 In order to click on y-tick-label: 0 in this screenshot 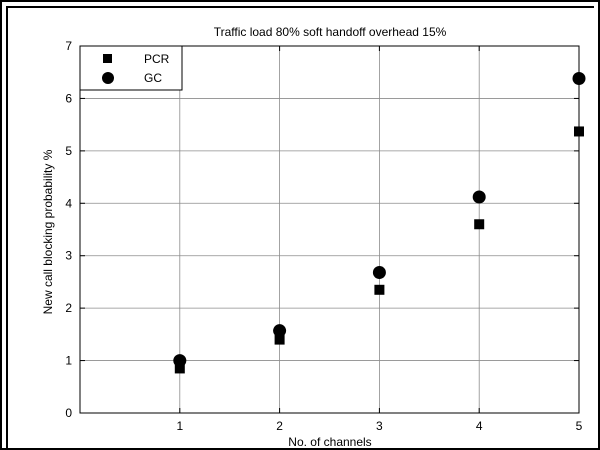, I will do `click(68, 413)`.